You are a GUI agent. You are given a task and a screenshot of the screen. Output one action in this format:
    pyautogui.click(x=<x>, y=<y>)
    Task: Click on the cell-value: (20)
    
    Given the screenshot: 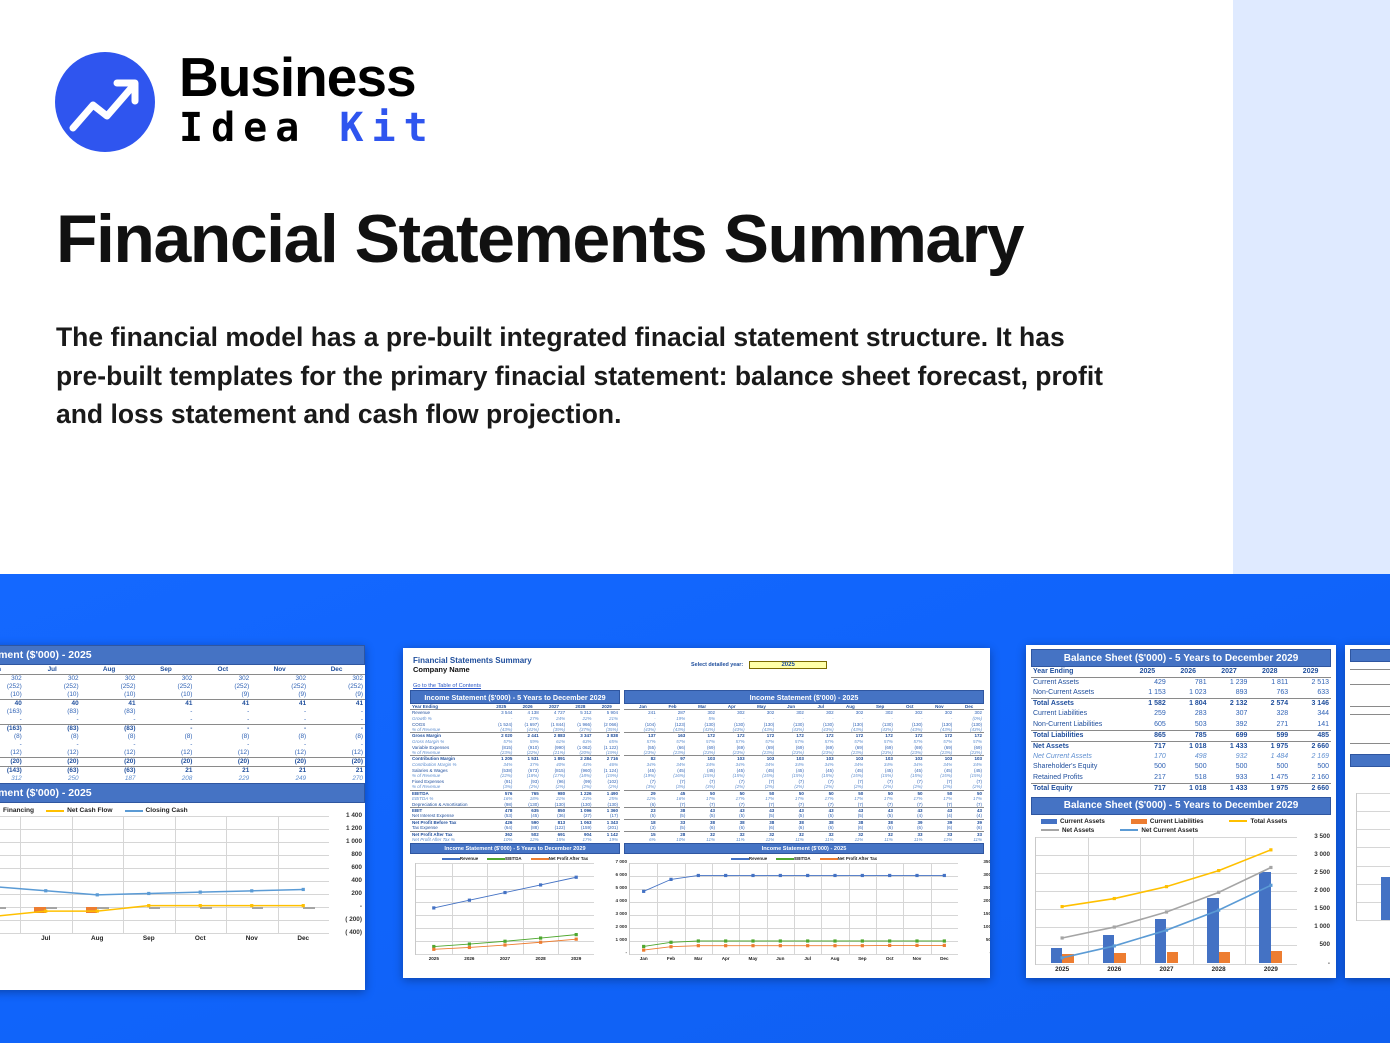 What is the action you would take?
    pyautogui.click(x=336, y=762)
    